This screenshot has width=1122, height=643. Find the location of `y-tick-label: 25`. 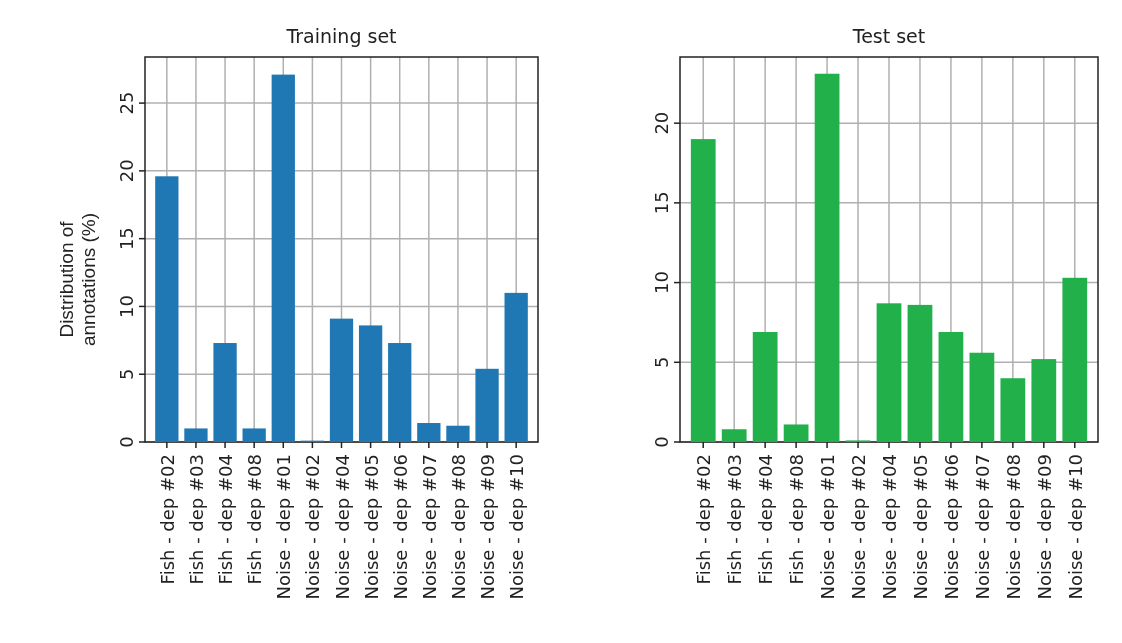

y-tick-label: 25 is located at coordinates (126, 103).